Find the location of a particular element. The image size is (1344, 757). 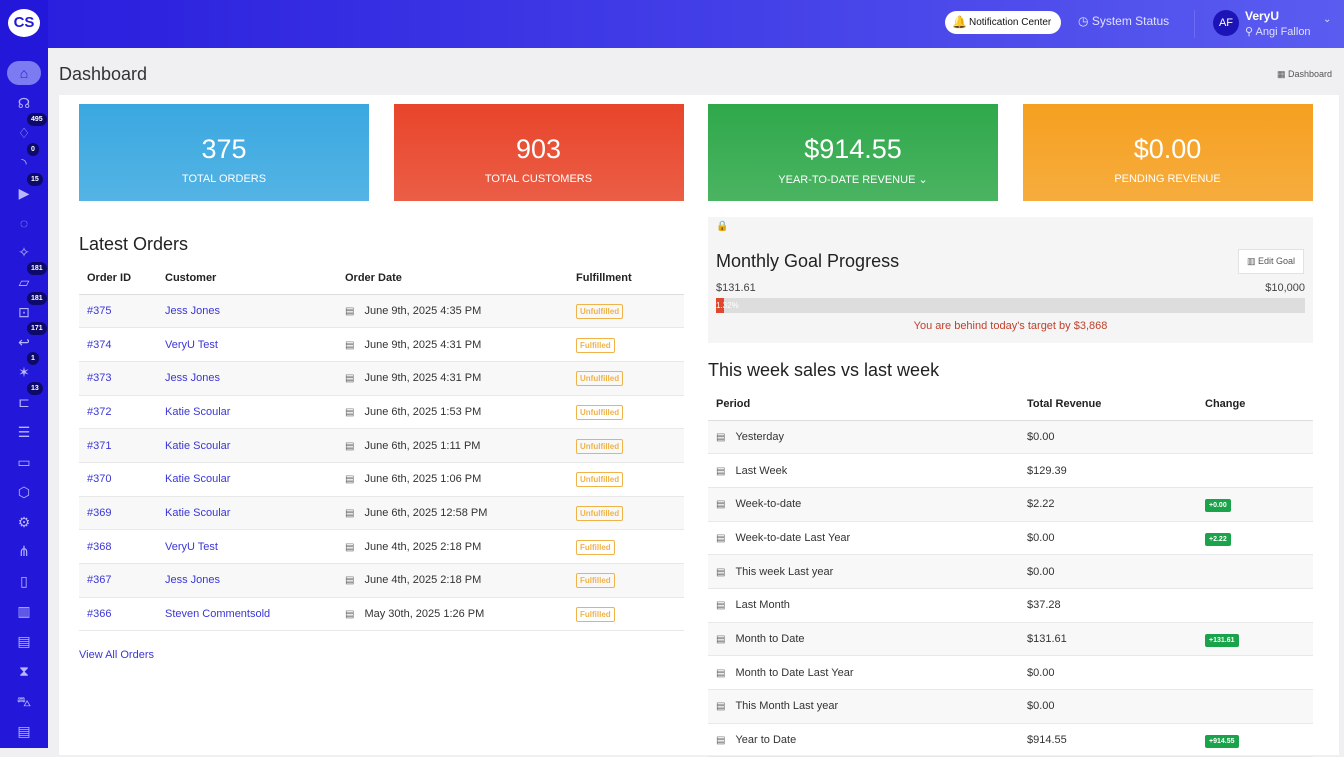

sidebar-item-mobile: ▯ is located at coordinates (24, 581).